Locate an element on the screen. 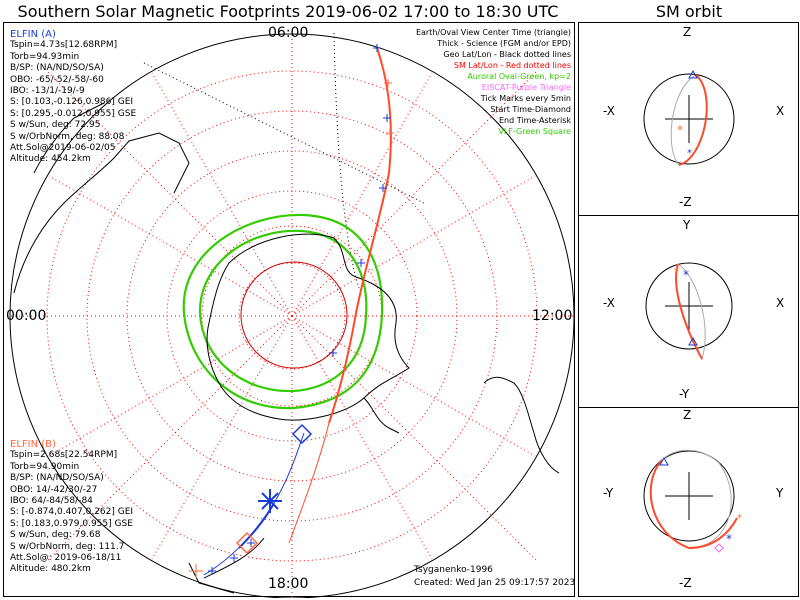 This screenshot has height=600, width=800. axis-label-bottom: -Z is located at coordinates (685, 202).